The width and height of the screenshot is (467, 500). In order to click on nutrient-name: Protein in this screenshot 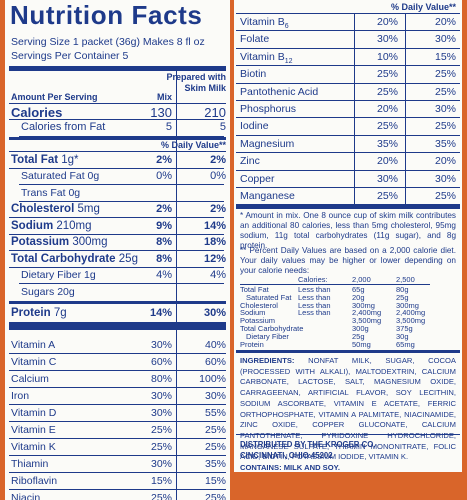, I will do `click(31, 313)`.